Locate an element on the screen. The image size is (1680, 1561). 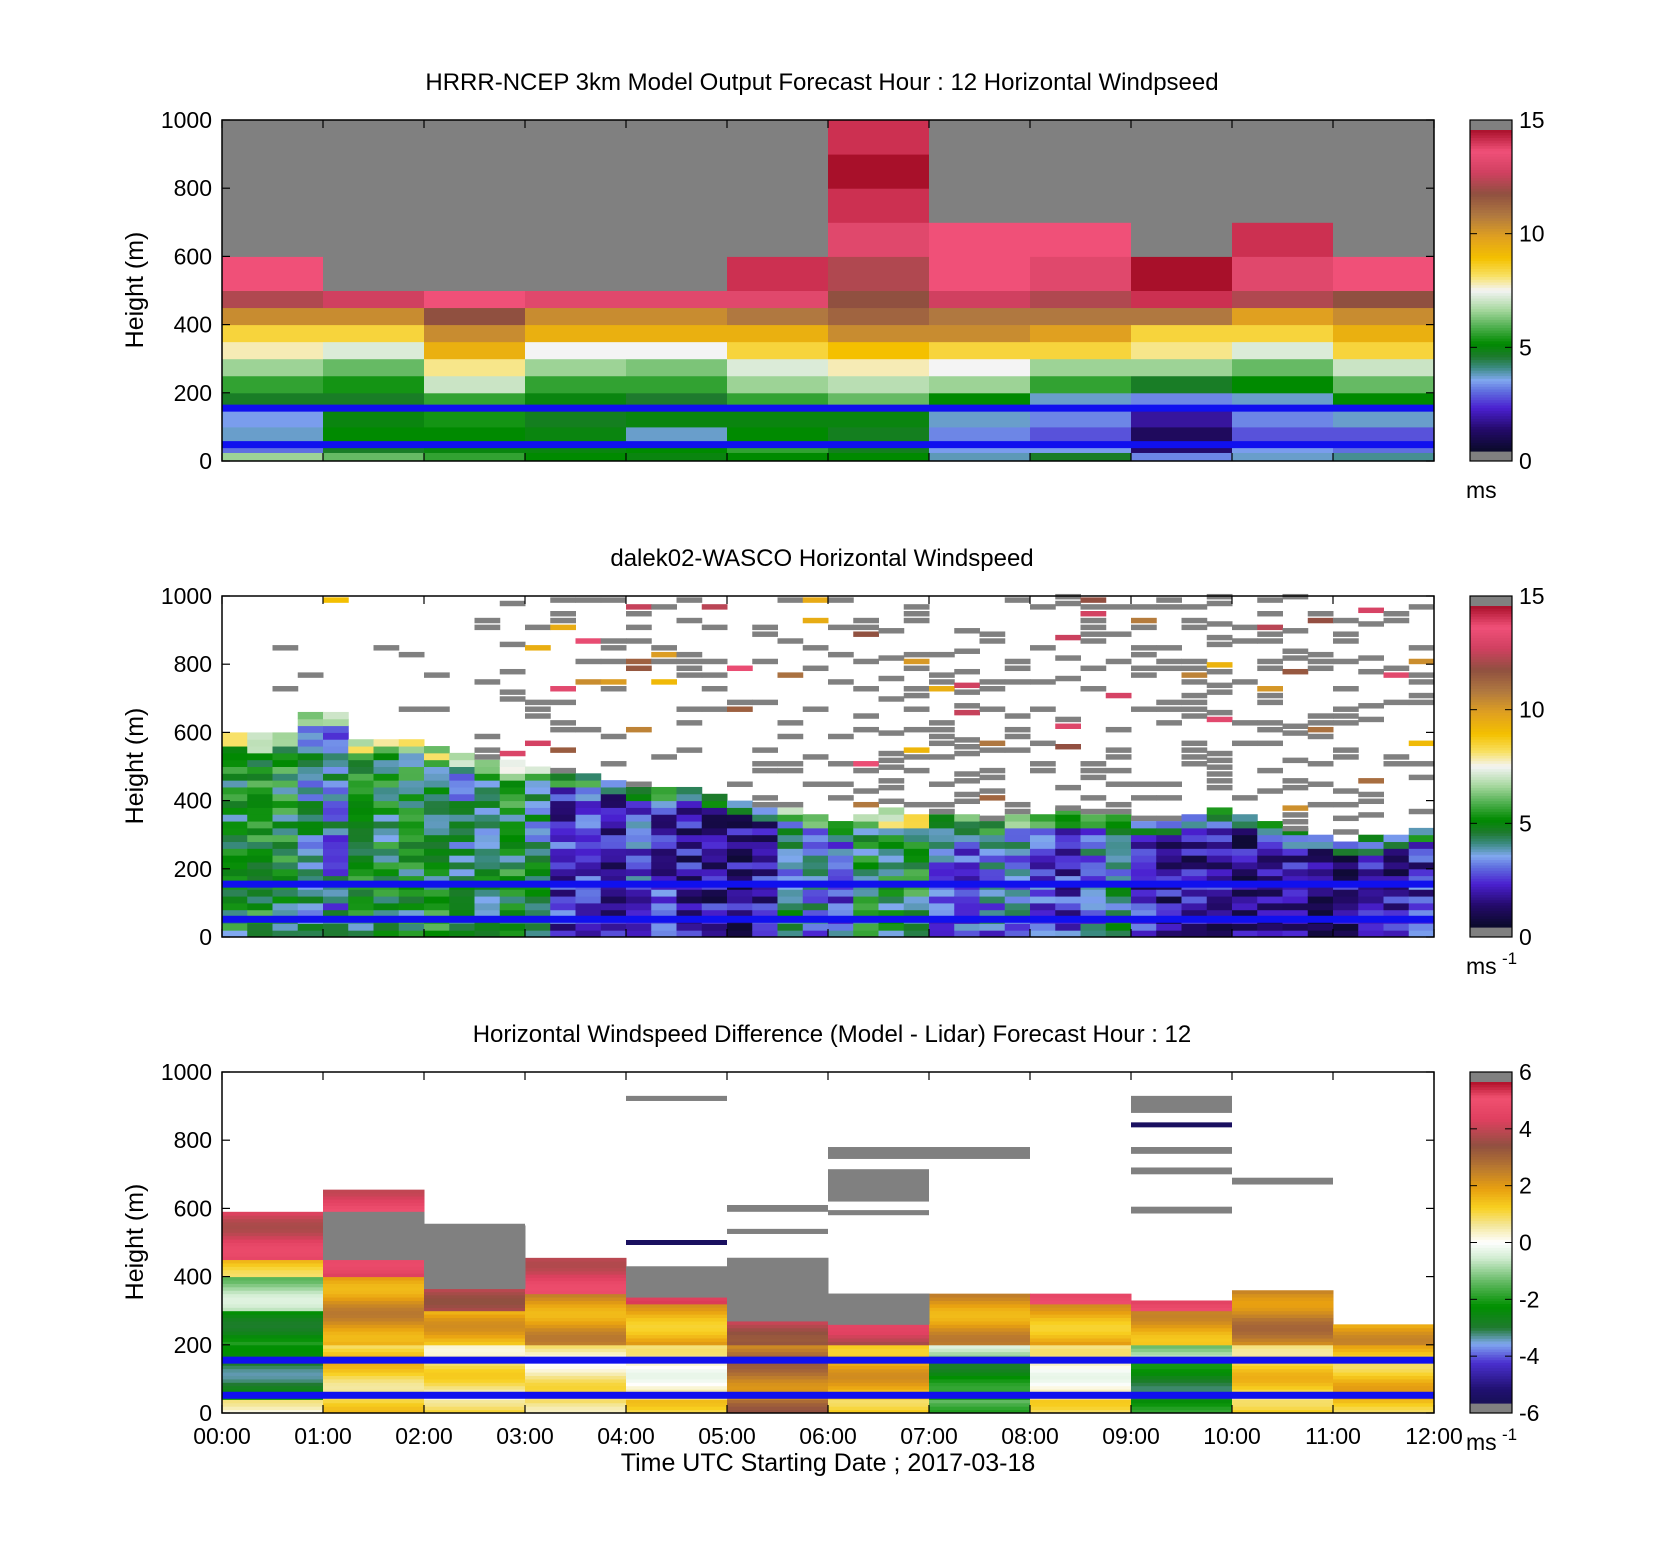
y-tick-label: 800 is located at coordinates (193, 188).